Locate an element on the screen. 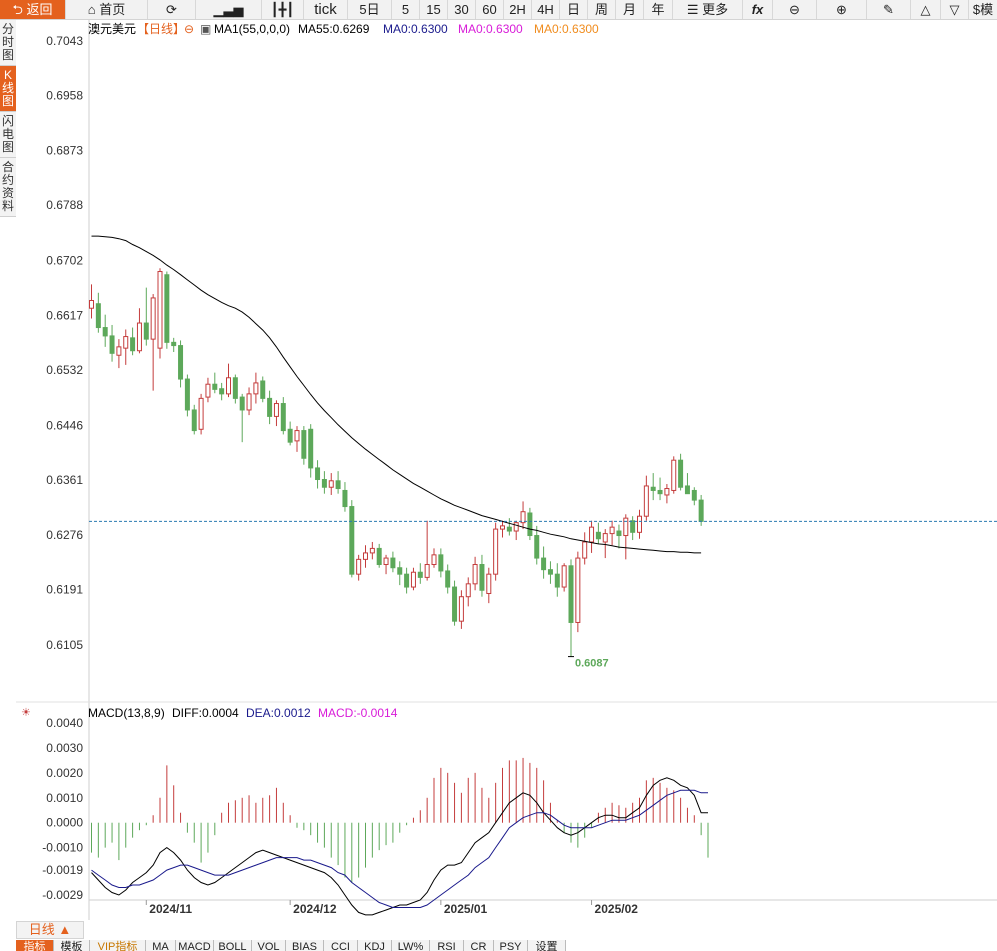 This screenshot has width=997, height=951. x-tick-1: 2024/12 is located at coordinates (315, 909).